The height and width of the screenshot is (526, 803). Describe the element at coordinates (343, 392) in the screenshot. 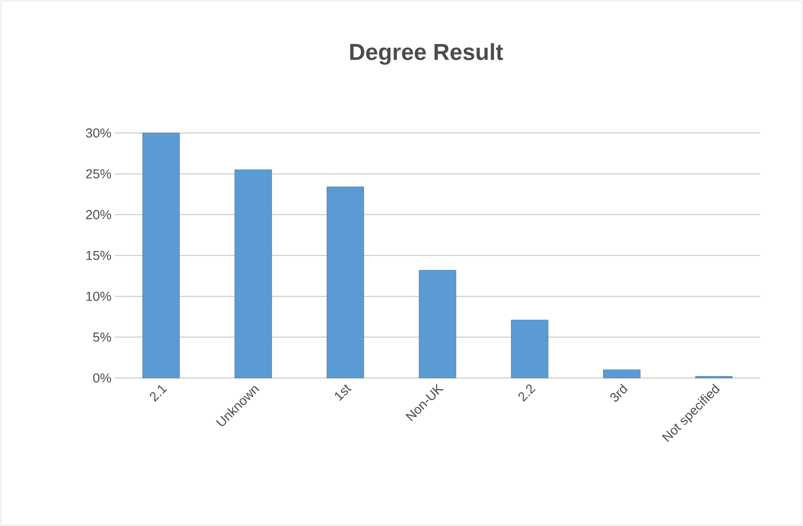

I see `x-tick-label: 1st` at that location.